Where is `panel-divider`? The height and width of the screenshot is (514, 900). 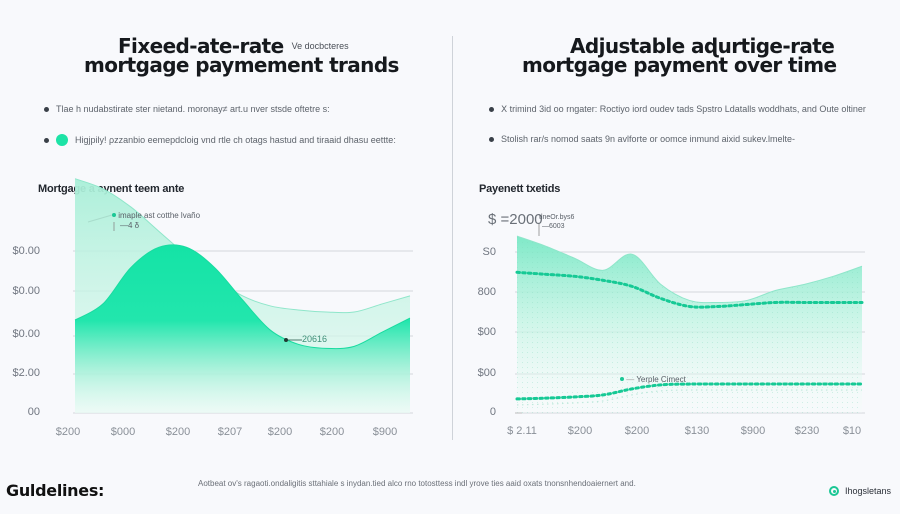
panel-divider is located at coordinates (452, 238).